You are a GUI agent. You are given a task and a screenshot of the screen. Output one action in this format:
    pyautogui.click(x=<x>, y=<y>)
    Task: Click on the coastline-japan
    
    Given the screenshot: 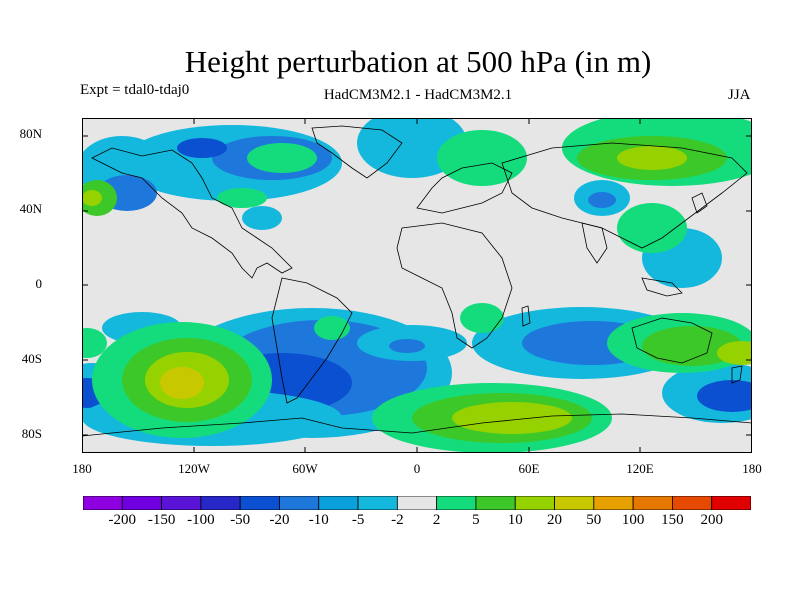 What is the action you would take?
    pyautogui.click(x=699, y=203)
    